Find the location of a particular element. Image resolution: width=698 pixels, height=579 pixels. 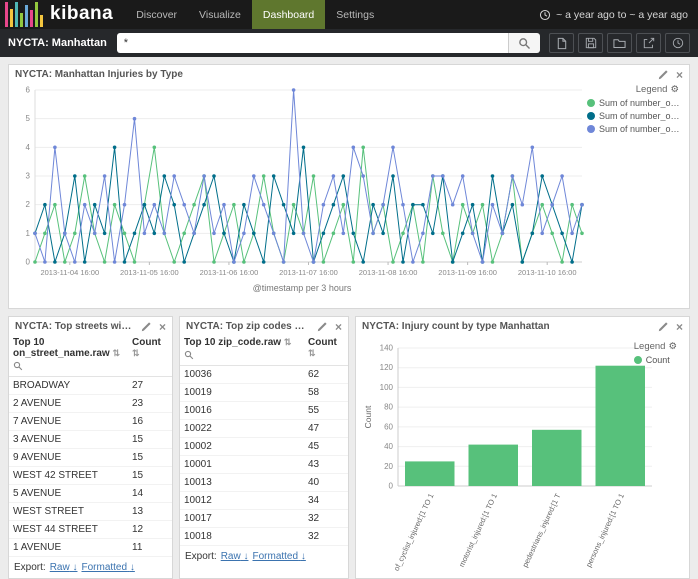

row-count-cell: 62 is located at coordinates (326, 374).